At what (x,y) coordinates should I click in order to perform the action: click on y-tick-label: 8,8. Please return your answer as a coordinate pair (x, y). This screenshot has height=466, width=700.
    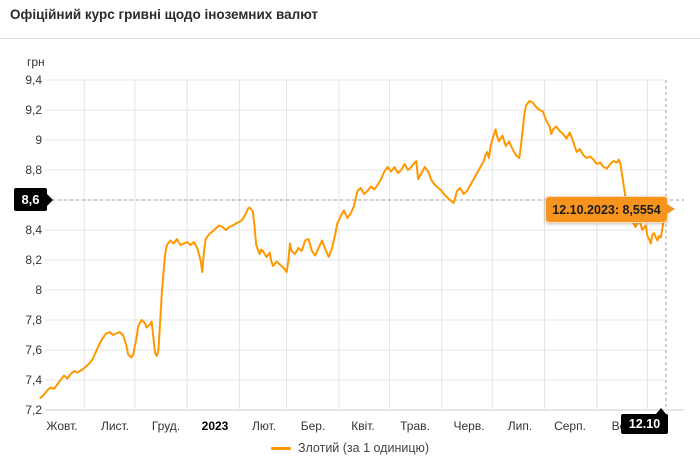
    Looking at the image, I should click on (33, 170).